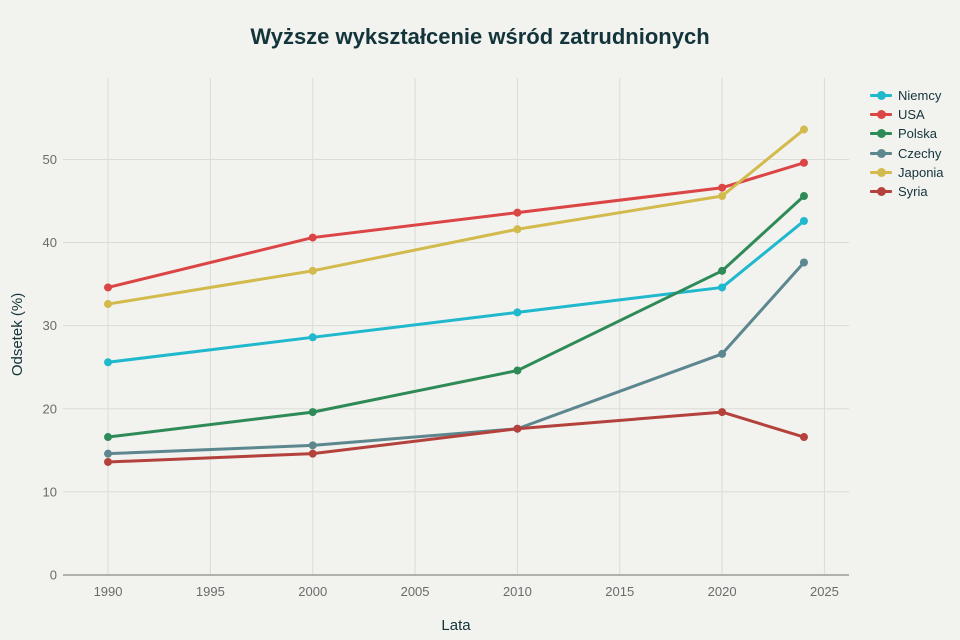 This screenshot has height=640, width=960. Describe the element at coordinates (50, 408) in the screenshot. I see `y-tick-label: 20` at that location.